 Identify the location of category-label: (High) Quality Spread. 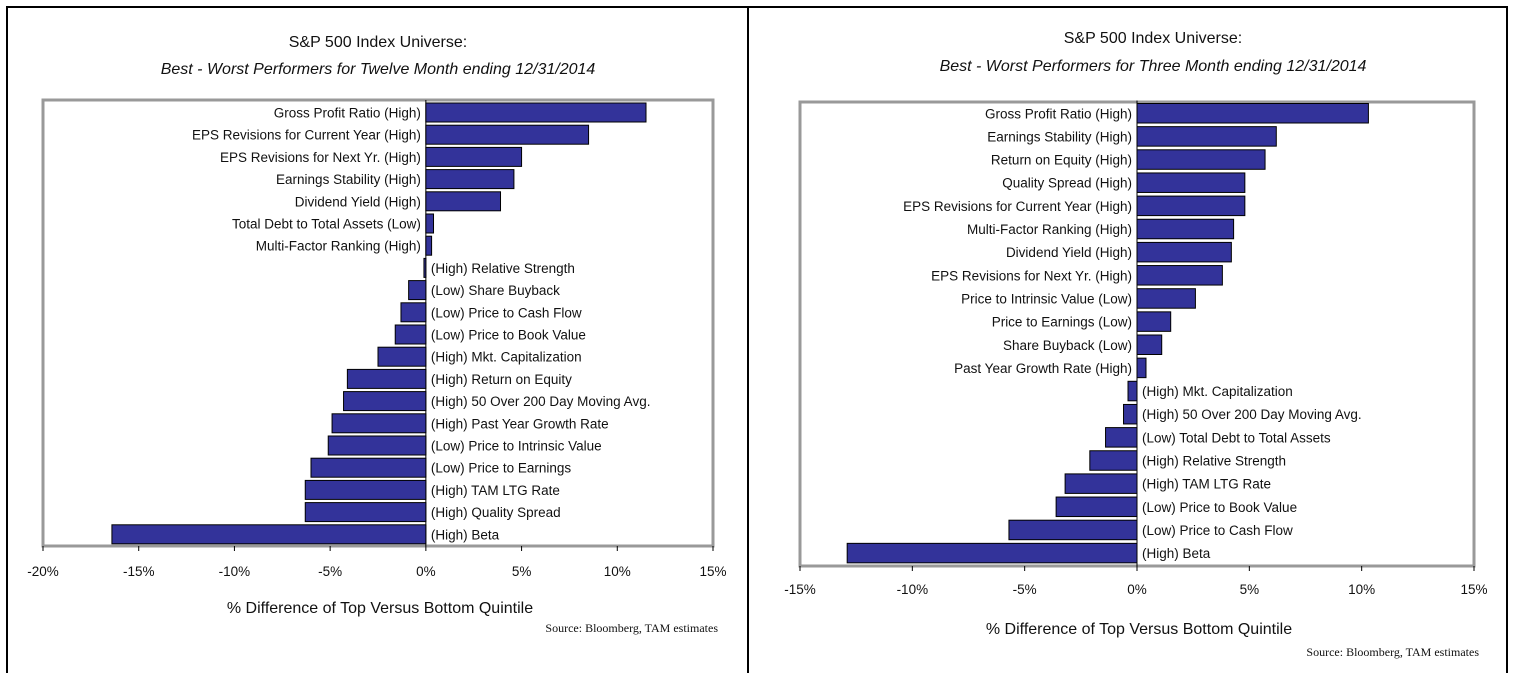
(496, 512).